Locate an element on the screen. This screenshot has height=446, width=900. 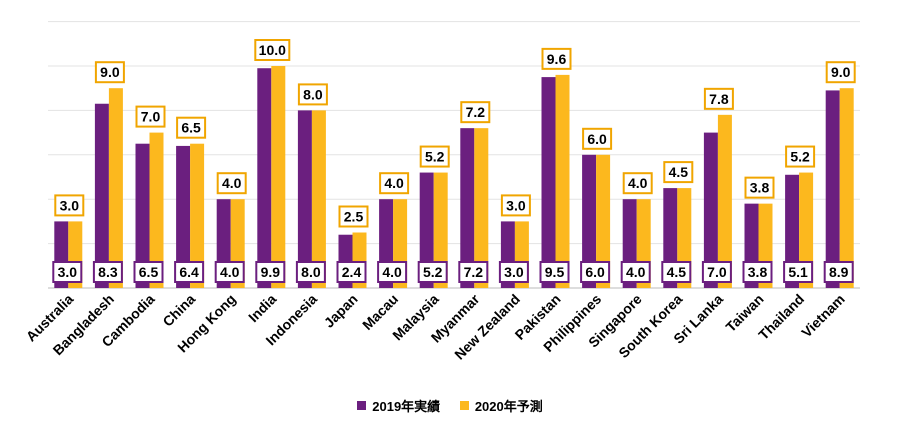
data-label-2019: 9.9 is located at coordinates (271, 272).